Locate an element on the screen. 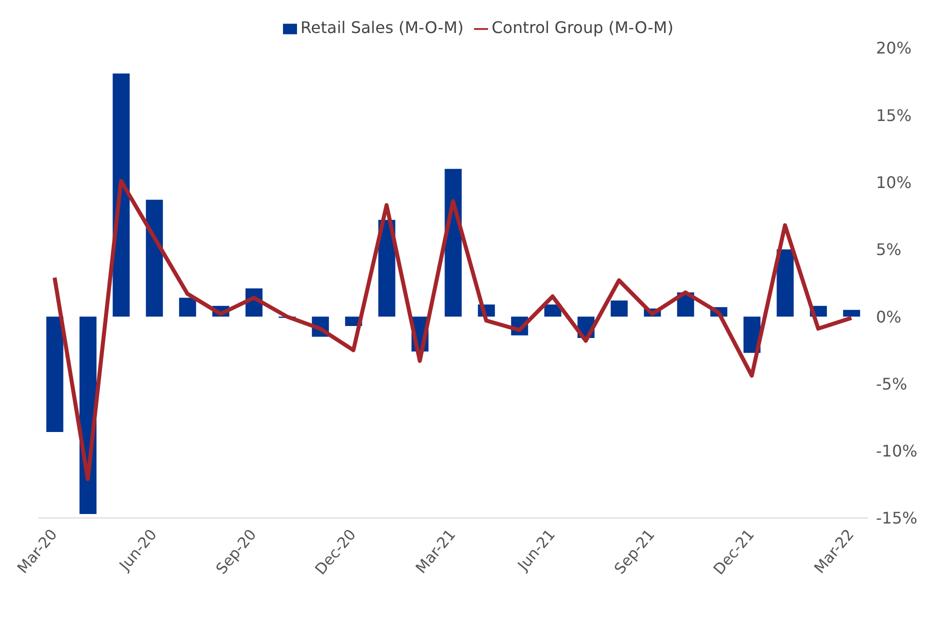  y-tick-label: 20% is located at coordinates (894, 48).